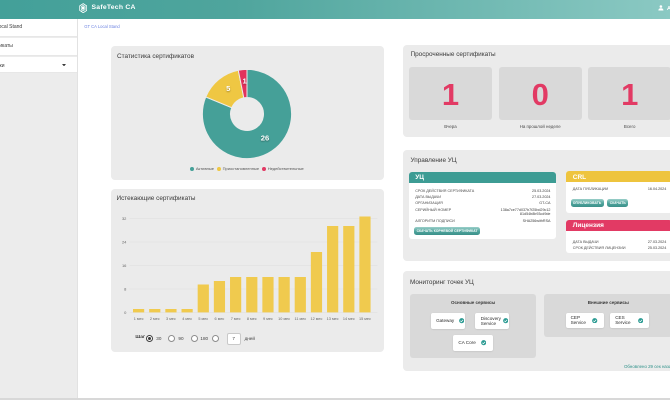 This screenshot has height=400, width=670. Describe the element at coordinates (124, 241) in the screenshot. I see `svg-text: 24` at that location.